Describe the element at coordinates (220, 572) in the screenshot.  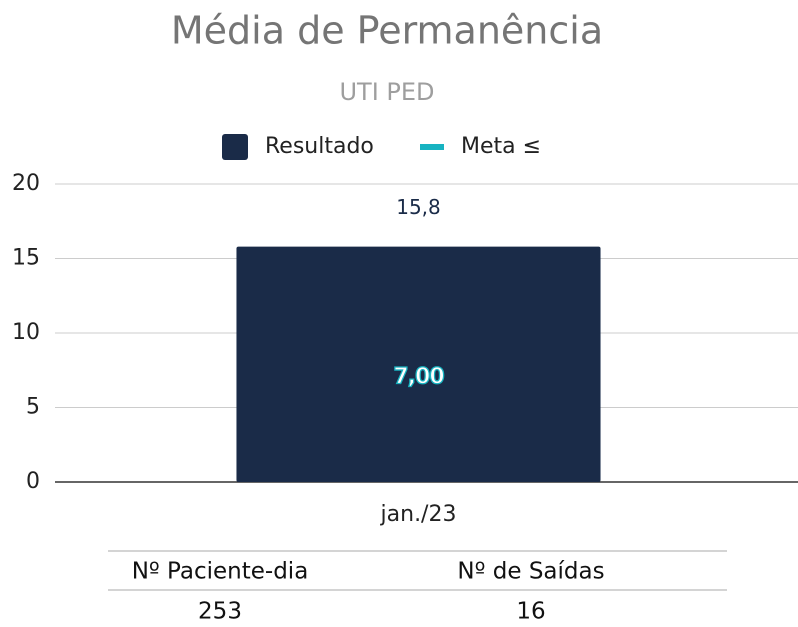
I see `table-header: Nº Paciente-dia` at that location.